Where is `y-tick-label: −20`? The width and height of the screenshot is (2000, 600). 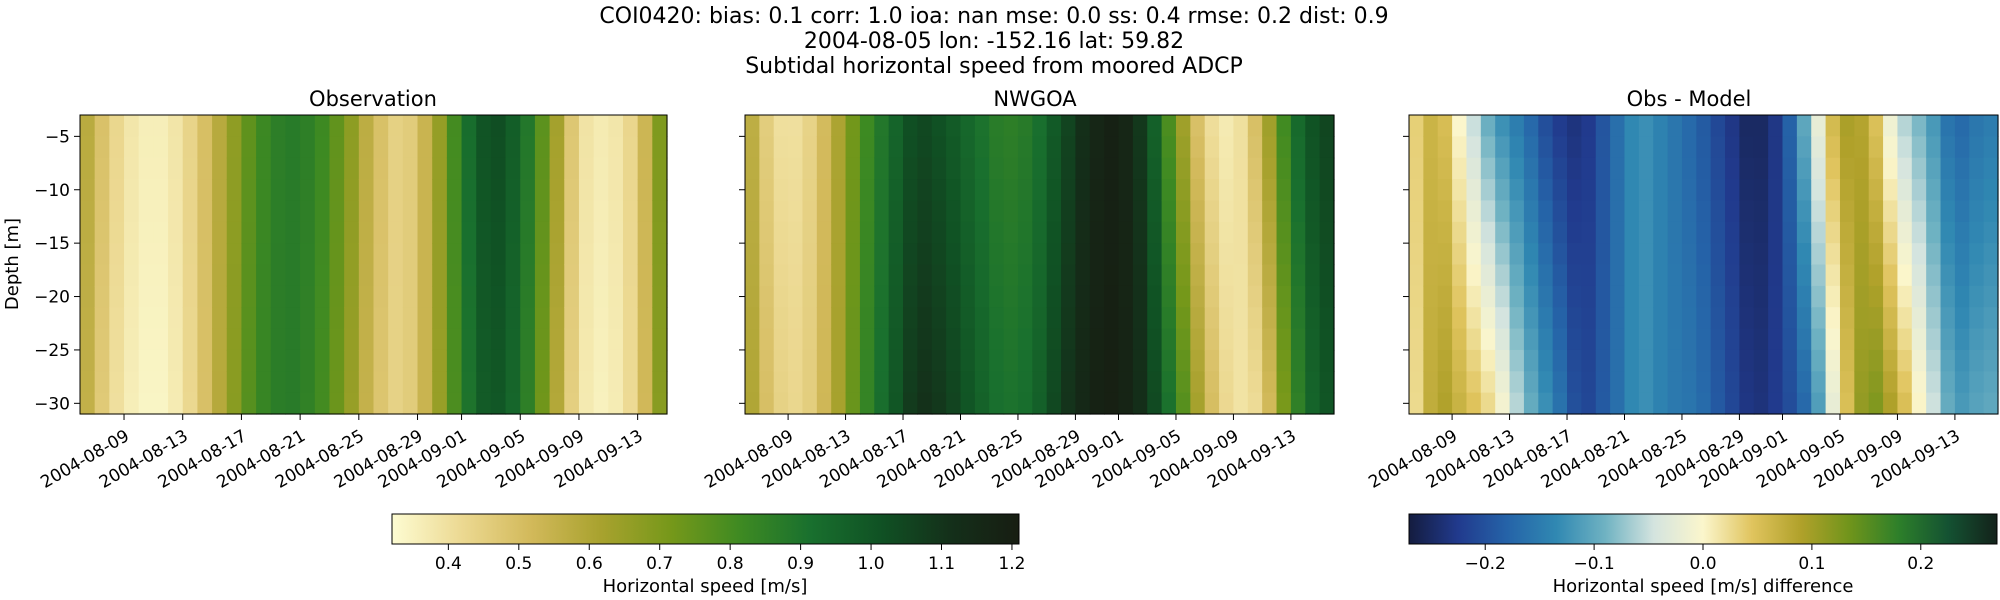 y-tick-label: −20 is located at coordinates (52, 298).